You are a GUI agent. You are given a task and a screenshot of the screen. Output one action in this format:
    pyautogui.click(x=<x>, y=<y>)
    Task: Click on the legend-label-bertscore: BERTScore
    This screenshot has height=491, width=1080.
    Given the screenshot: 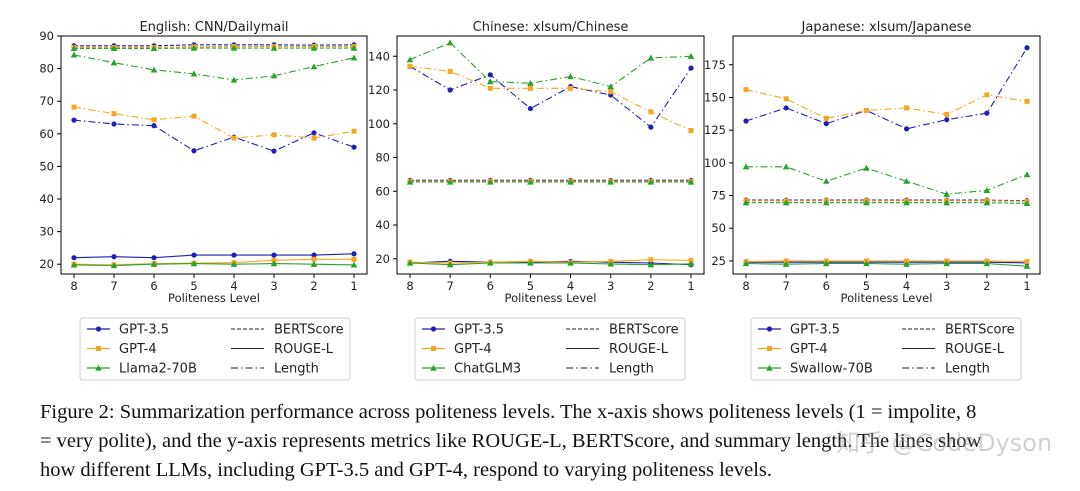 What is the action you would take?
    pyautogui.click(x=309, y=330)
    